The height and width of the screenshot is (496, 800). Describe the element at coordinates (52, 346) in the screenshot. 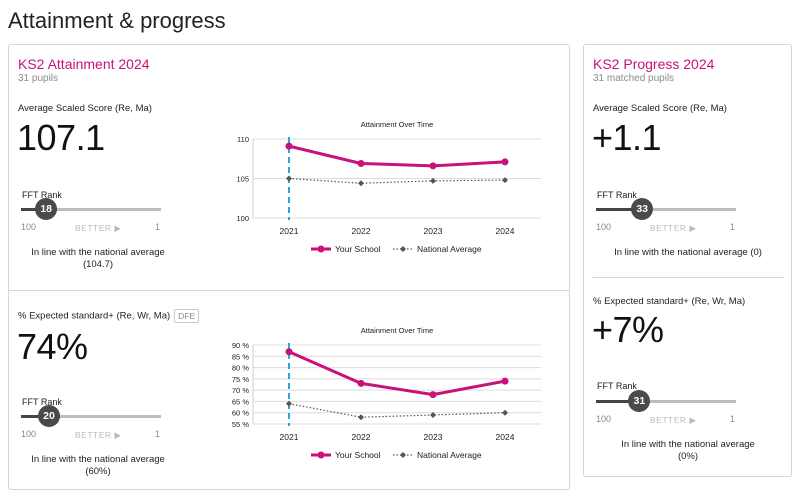

I see `expected-standard-value: 74%` at that location.